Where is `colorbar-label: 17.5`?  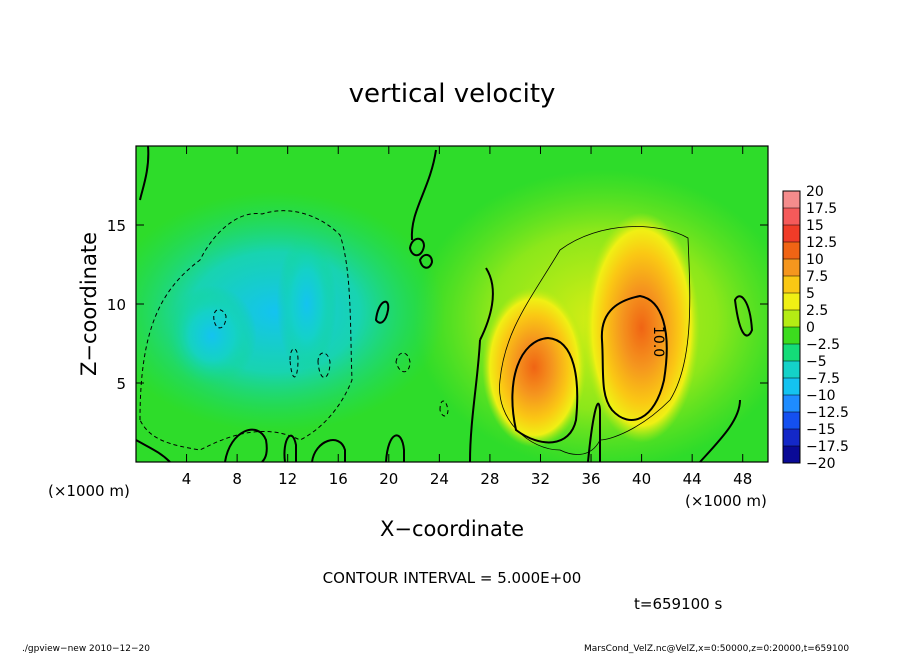
colorbar-label: 17.5 is located at coordinates (821, 209).